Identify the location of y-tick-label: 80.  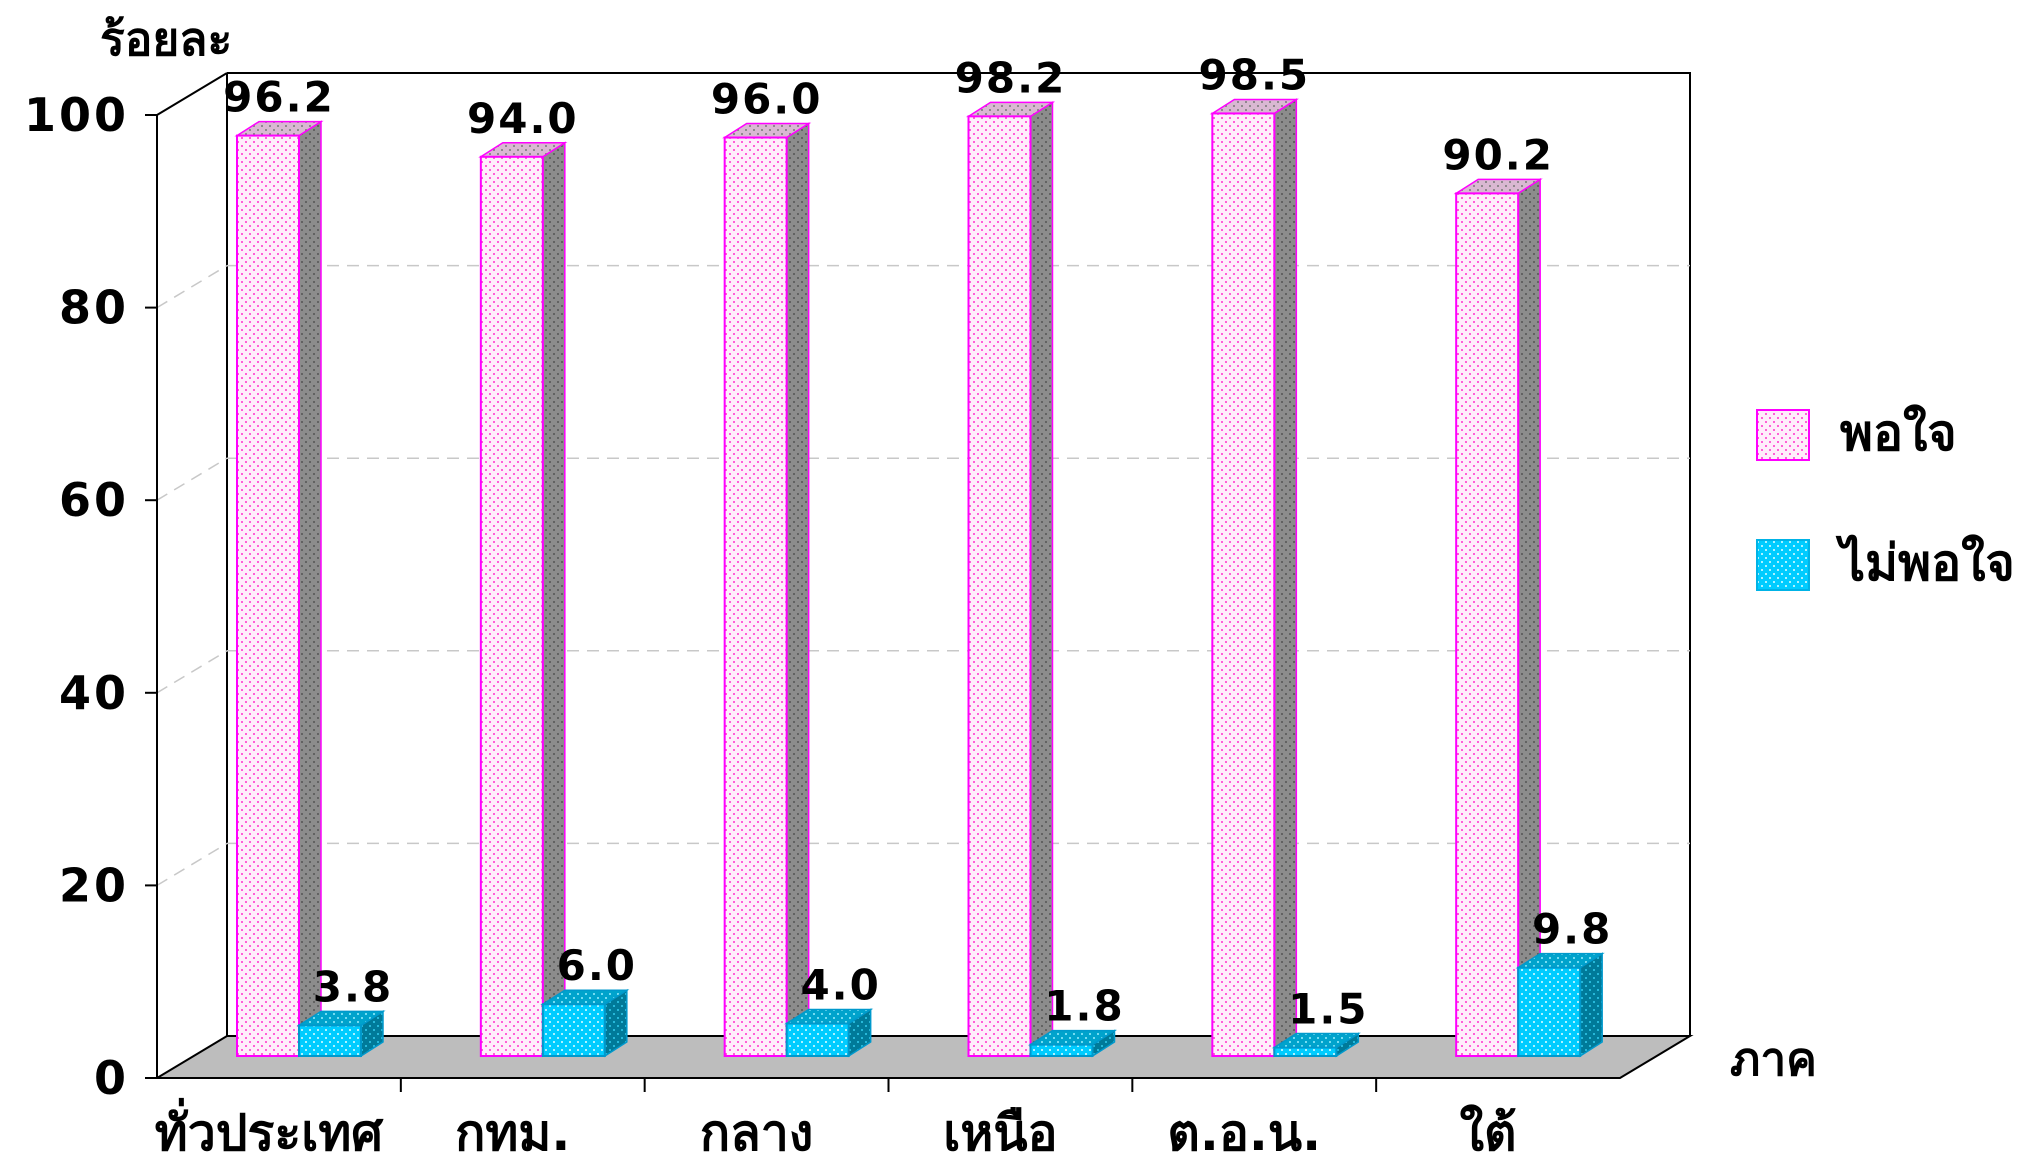
(94, 308).